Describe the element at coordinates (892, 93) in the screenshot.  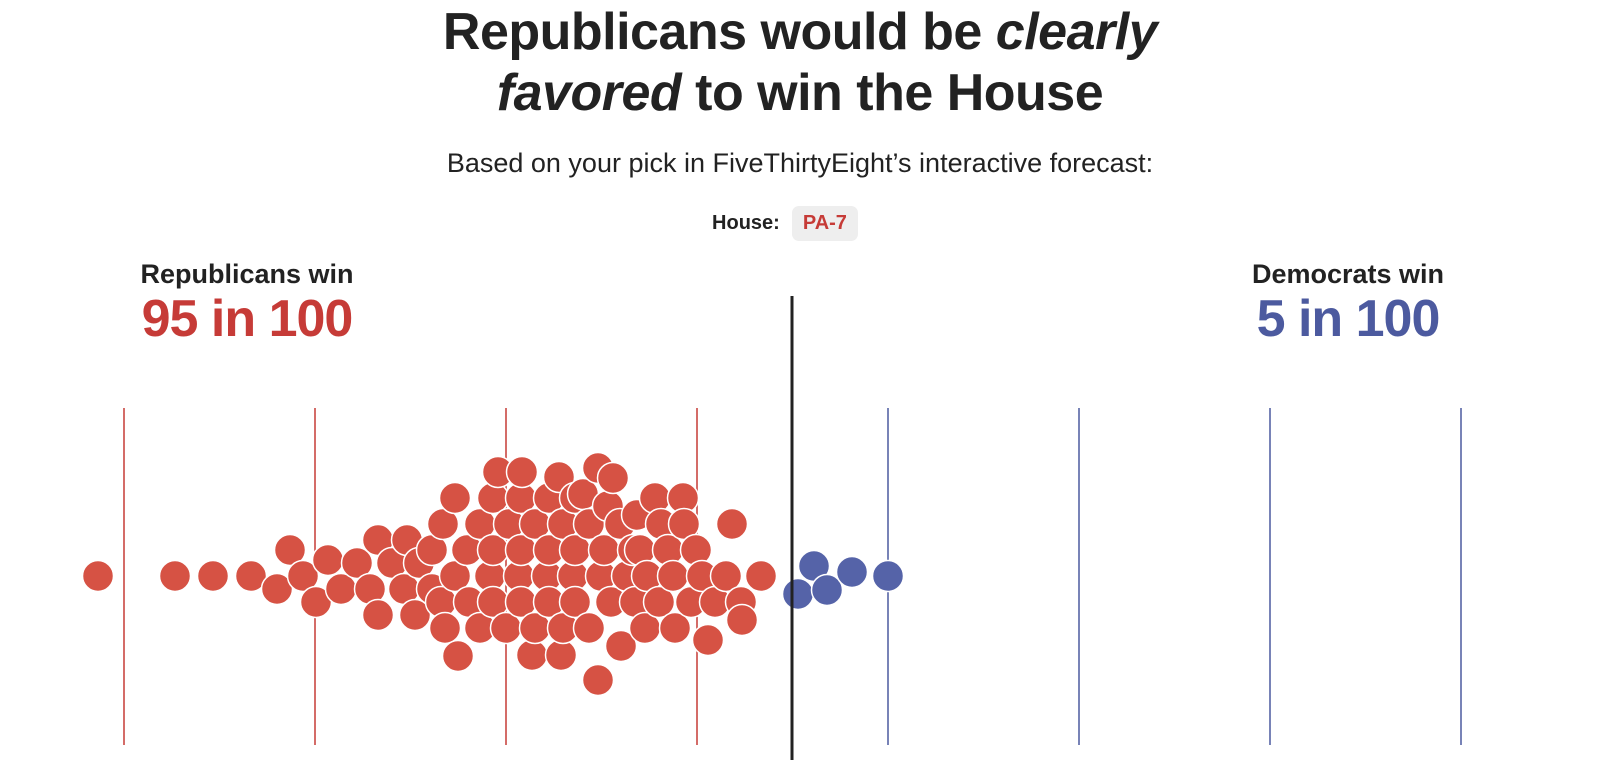
I see `title-text-part2: to win the House` at that location.